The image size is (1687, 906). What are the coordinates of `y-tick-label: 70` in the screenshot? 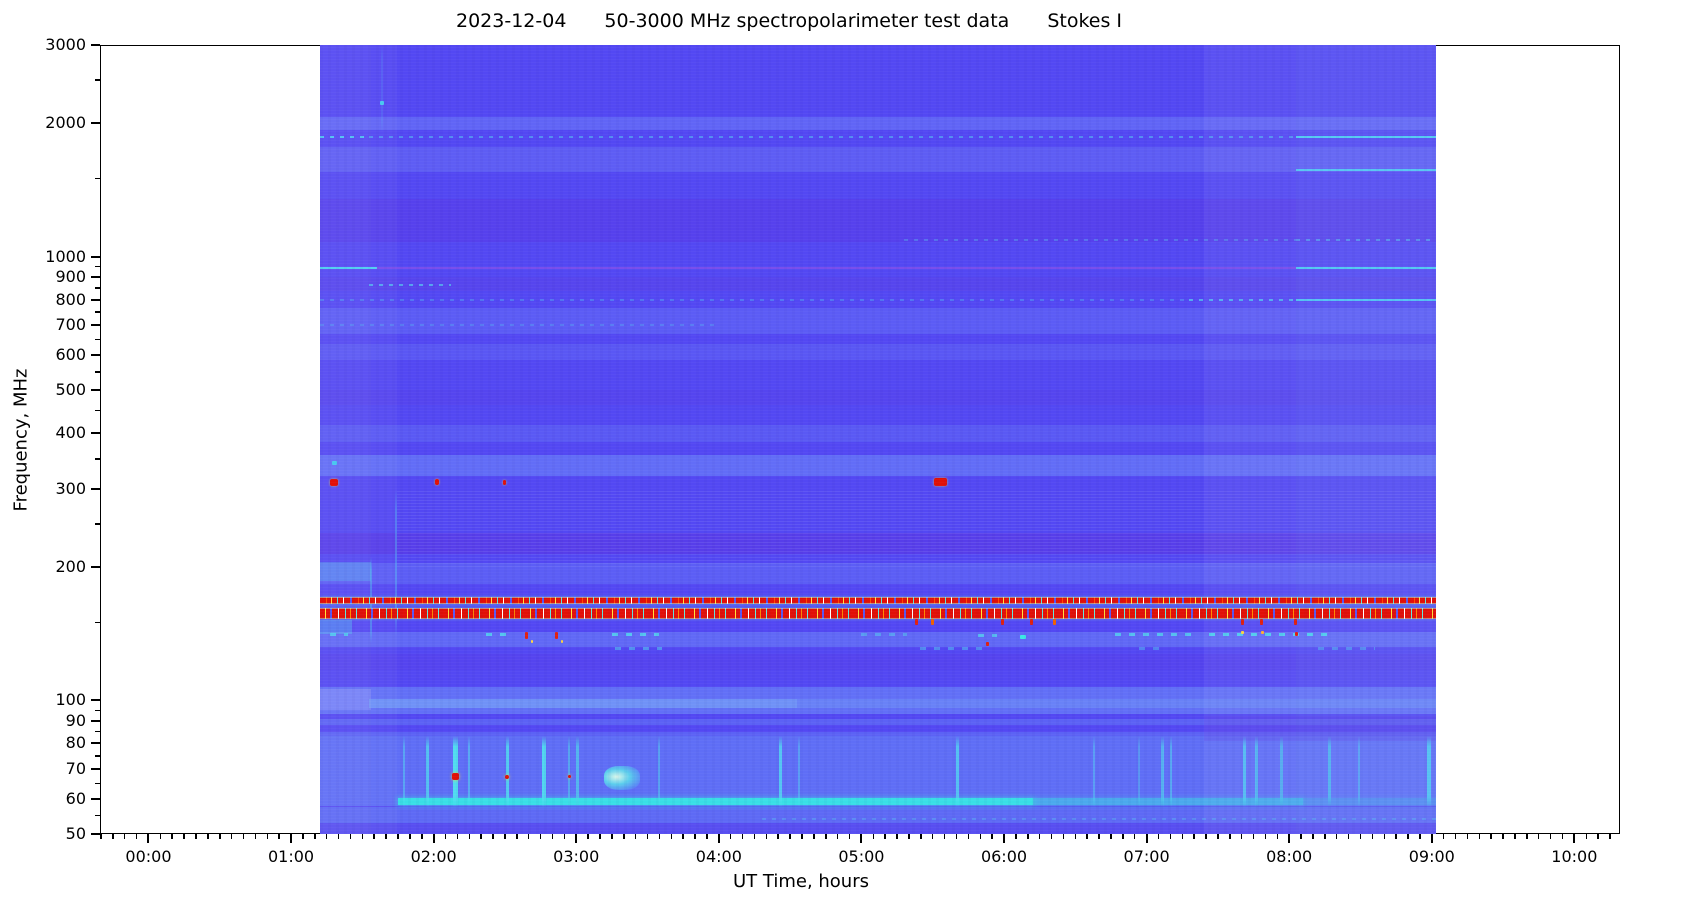 It's located at (75, 769).